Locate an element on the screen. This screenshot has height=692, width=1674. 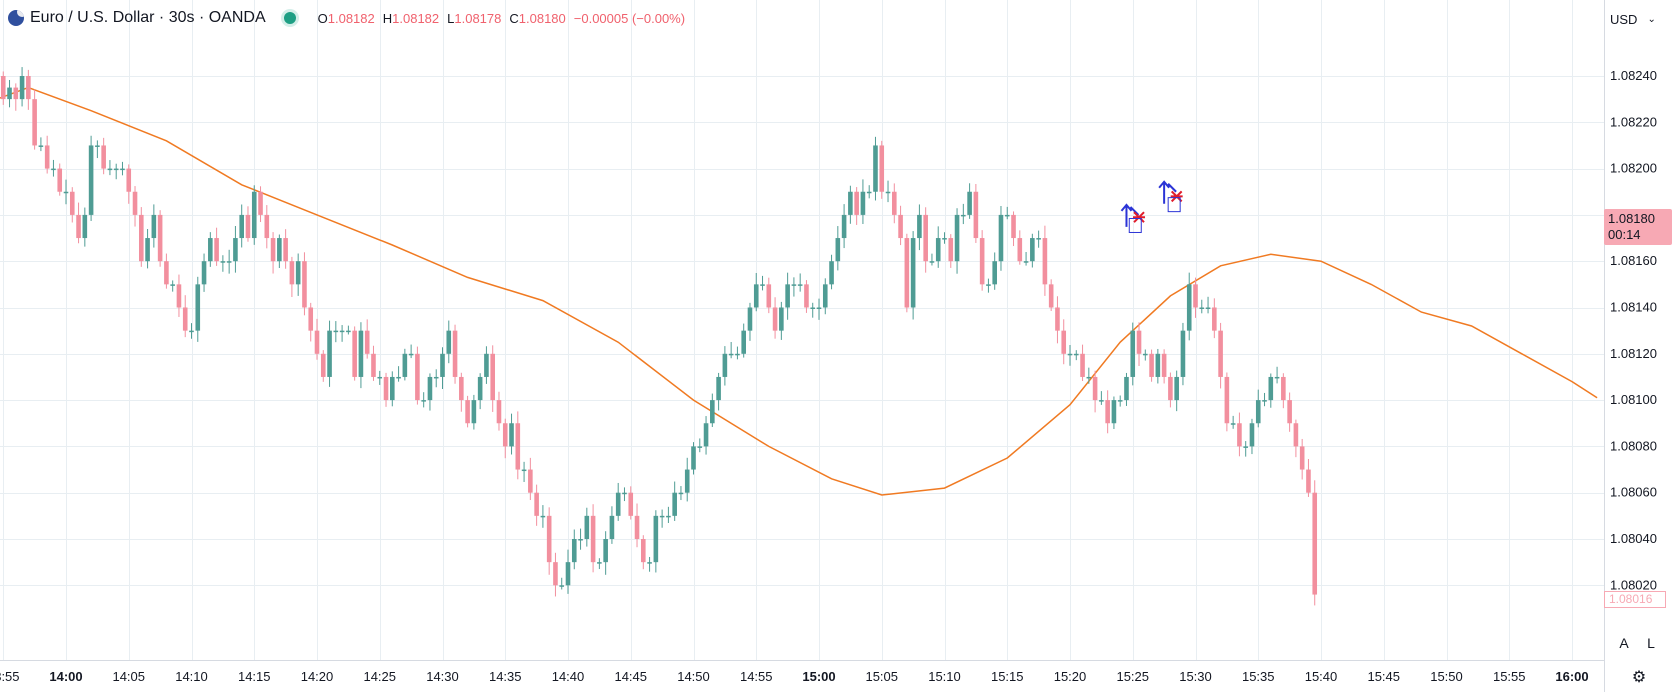
symbol-title: Euro / U.S. Dollar · 30s · OANDA is located at coordinates (148, 17).